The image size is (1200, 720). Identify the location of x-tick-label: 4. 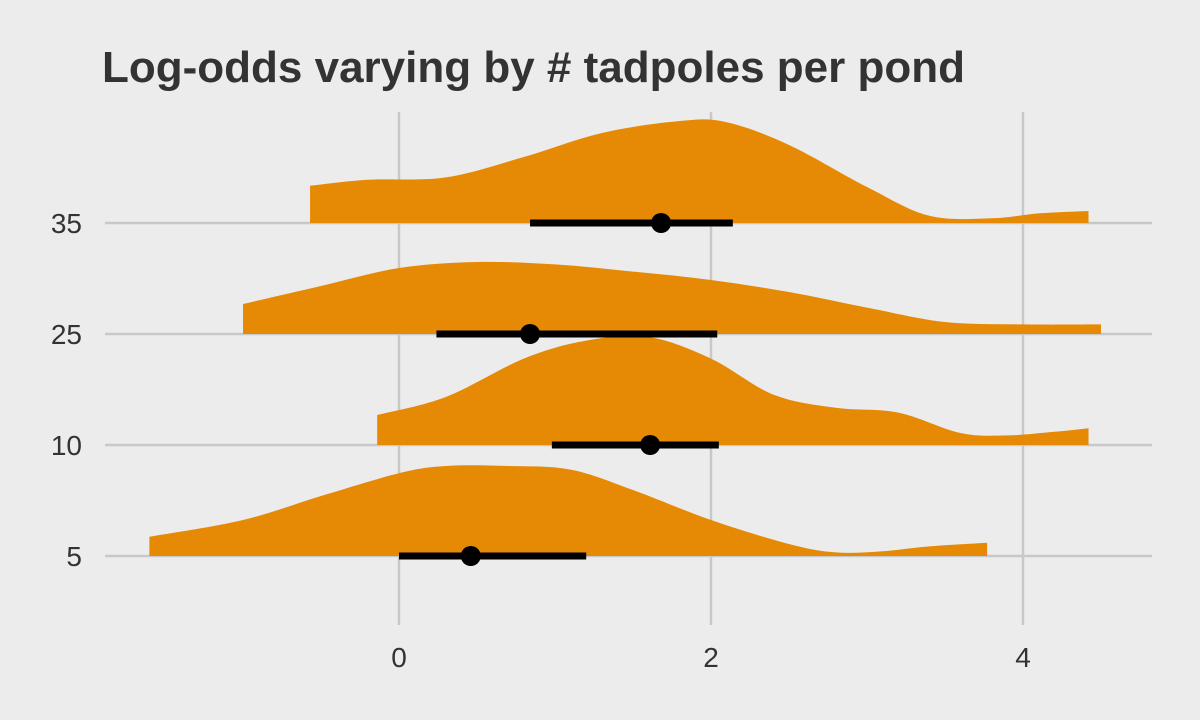
(1023, 657).